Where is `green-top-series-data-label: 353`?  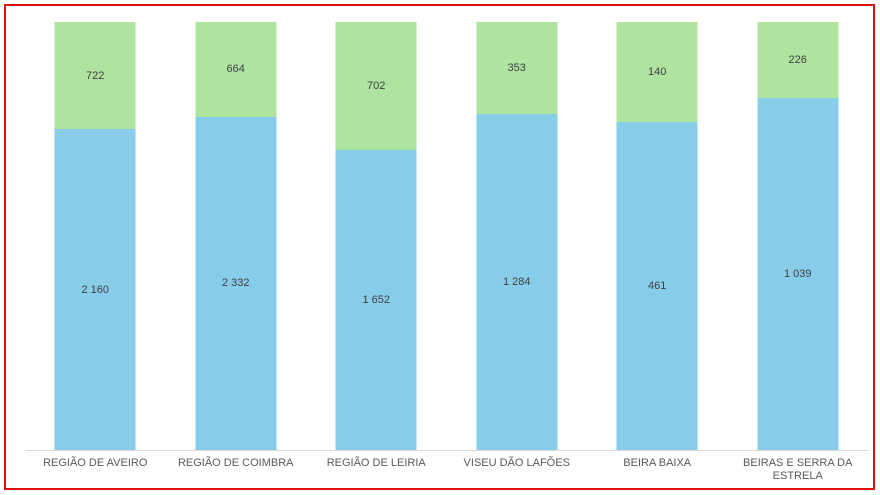 green-top-series-data-label: 353 is located at coordinates (516, 68).